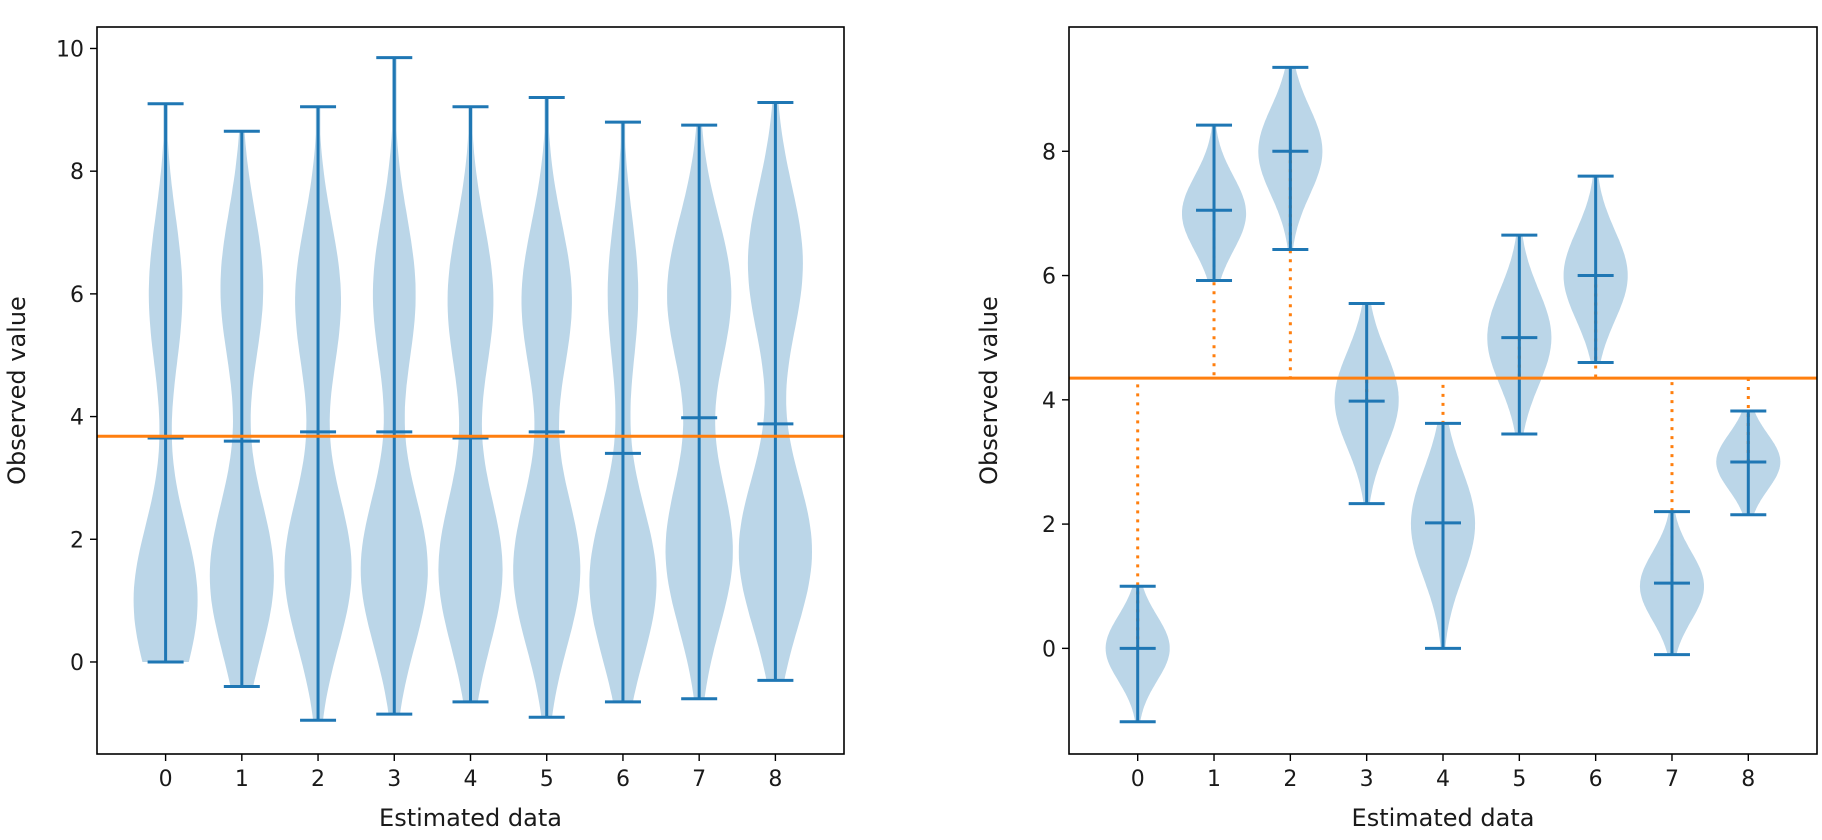 Image resolution: width=1822 pixels, height=840 pixels. Describe the element at coordinates (70, 49) in the screenshot. I see `y-tick-label-5: 10` at that location.